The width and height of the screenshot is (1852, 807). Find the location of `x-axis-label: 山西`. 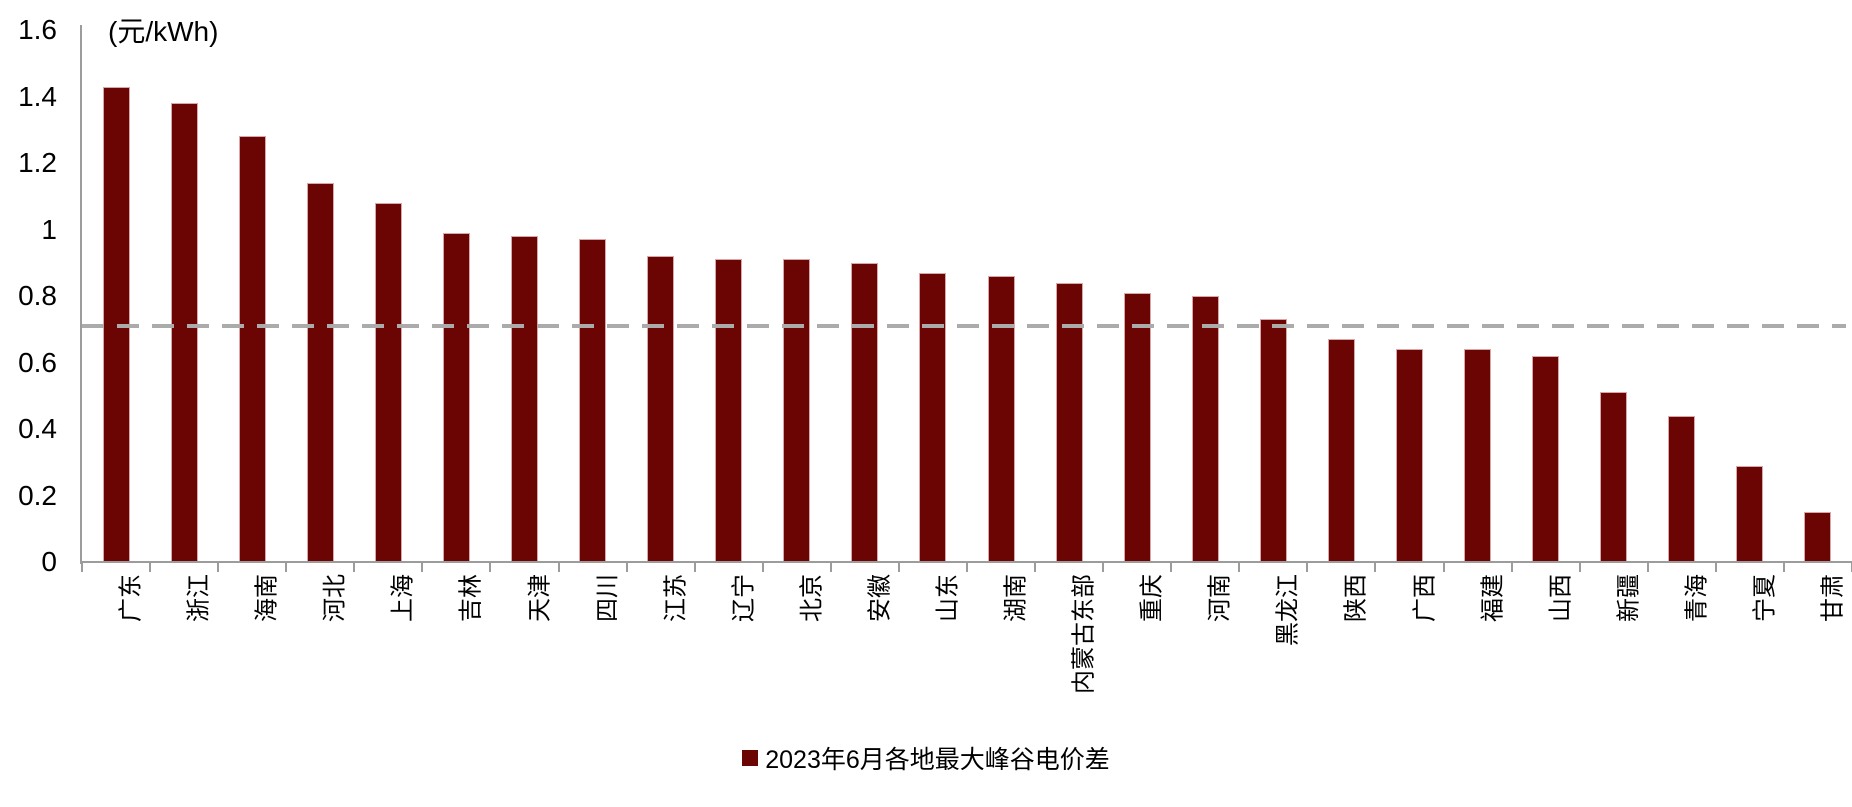

x-axis-label: 山西 is located at coordinates (1561, 598).